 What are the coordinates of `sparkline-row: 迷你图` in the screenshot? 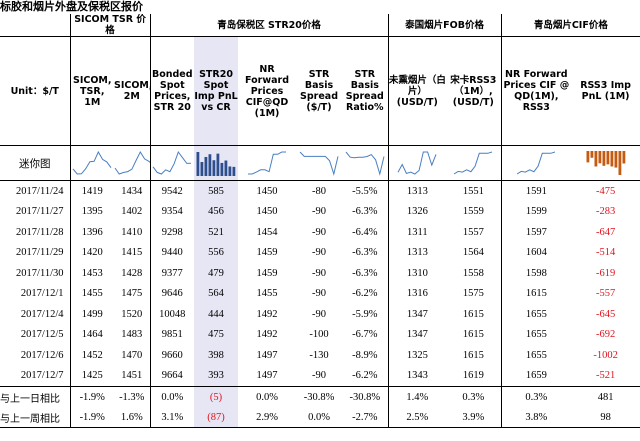 It's located at (320, 163).